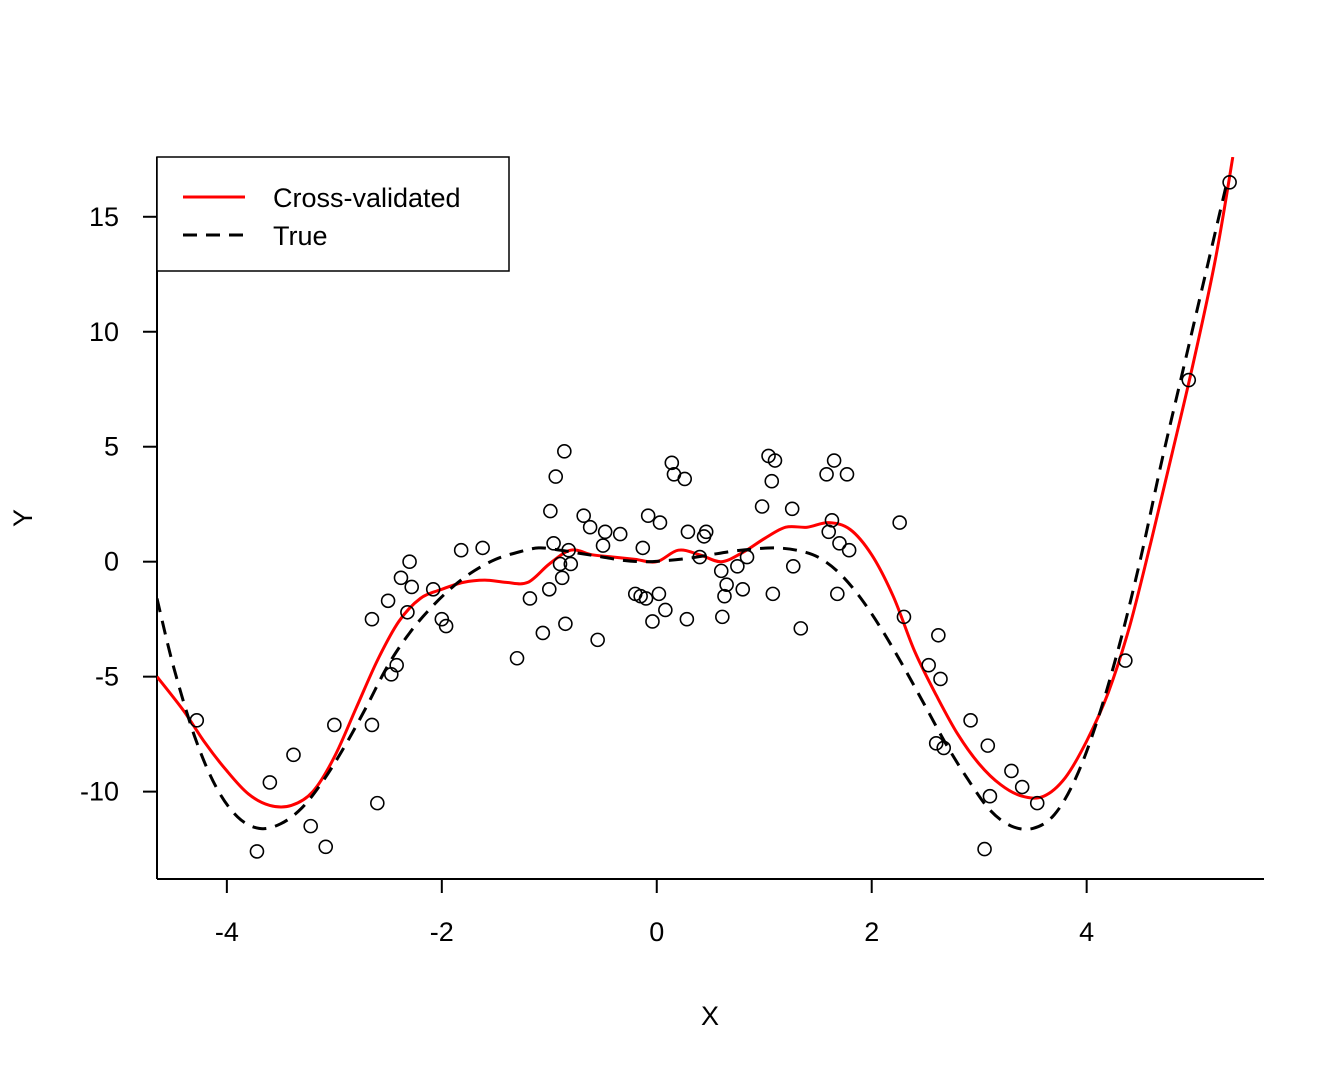  Describe the element at coordinates (111, 562) in the screenshot. I see `y-tick-label: 0` at that location.